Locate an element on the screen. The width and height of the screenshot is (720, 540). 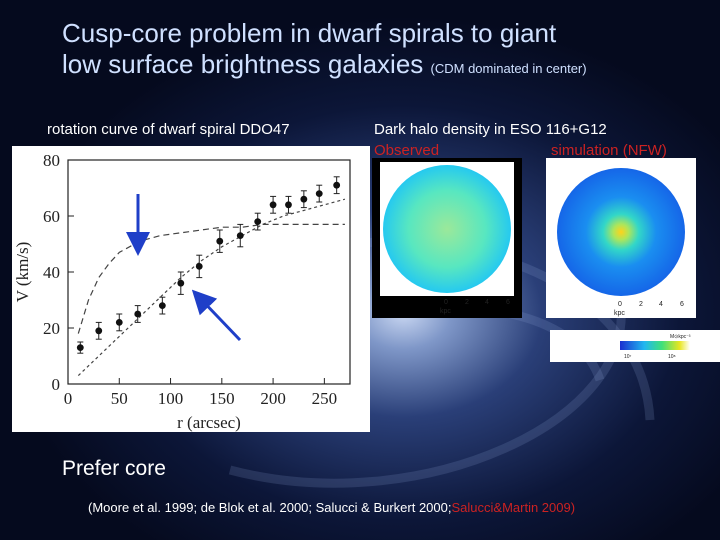
colorbar-tick: 10⁷ is located at coordinates (628, 357).